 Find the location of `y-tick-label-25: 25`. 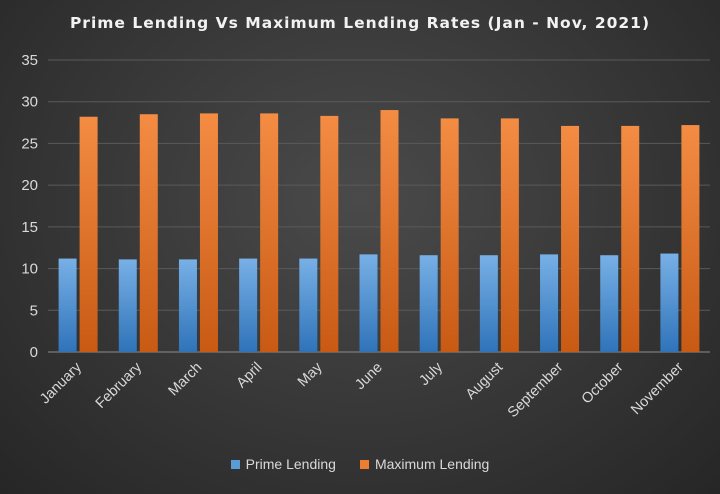

y-tick-label-25: 25 is located at coordinates (29, 143).